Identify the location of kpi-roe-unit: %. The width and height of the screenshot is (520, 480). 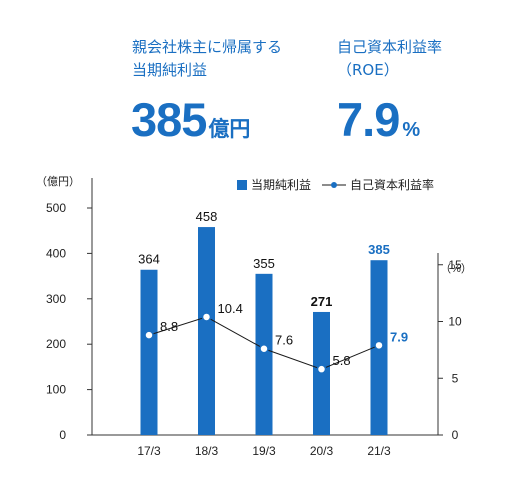
(411, 130).